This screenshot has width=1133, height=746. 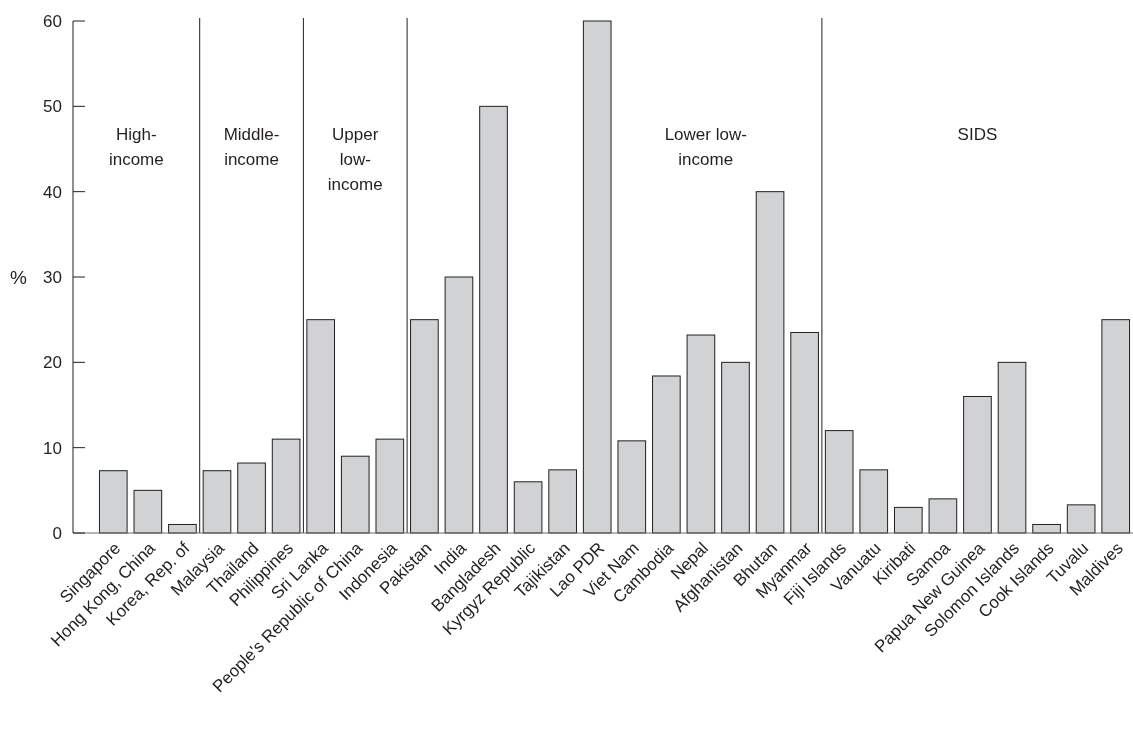 What do you see at coordinates (52, 107) in the screenshot?
I see `y-tick-label: 50` at bounding box center [52, 107].